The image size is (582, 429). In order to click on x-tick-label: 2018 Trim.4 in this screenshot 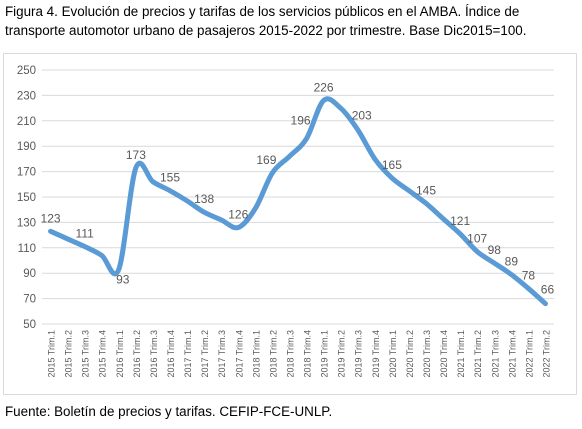, I will do `click(308, 354)`.